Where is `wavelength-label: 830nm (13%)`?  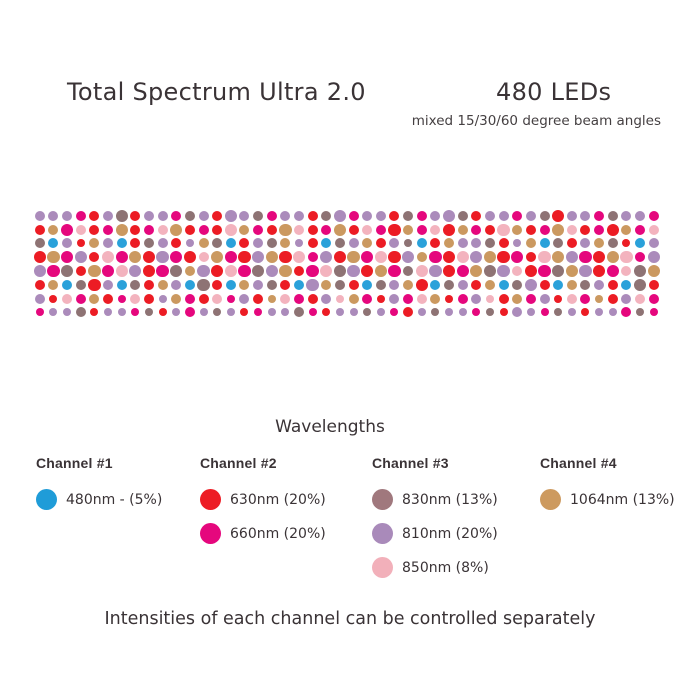
wavelength-label: 830nm (13%) is located at coordinates (450, 499).